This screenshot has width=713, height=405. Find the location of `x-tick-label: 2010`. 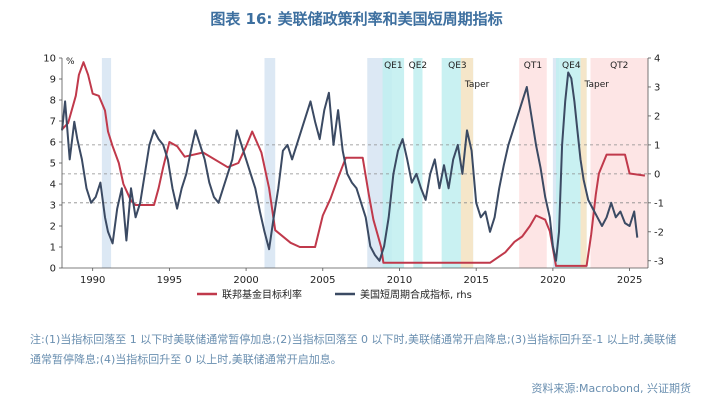

x-tick-label: 2010 is located at coordinates (399, 280).